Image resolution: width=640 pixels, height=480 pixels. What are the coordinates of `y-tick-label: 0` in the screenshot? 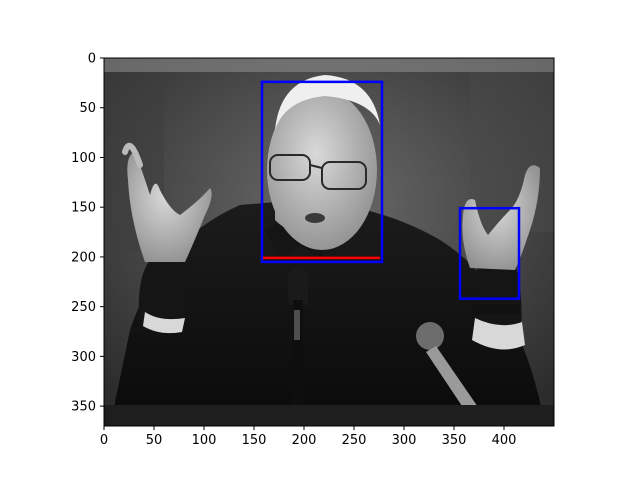 It's located at (92, 59).